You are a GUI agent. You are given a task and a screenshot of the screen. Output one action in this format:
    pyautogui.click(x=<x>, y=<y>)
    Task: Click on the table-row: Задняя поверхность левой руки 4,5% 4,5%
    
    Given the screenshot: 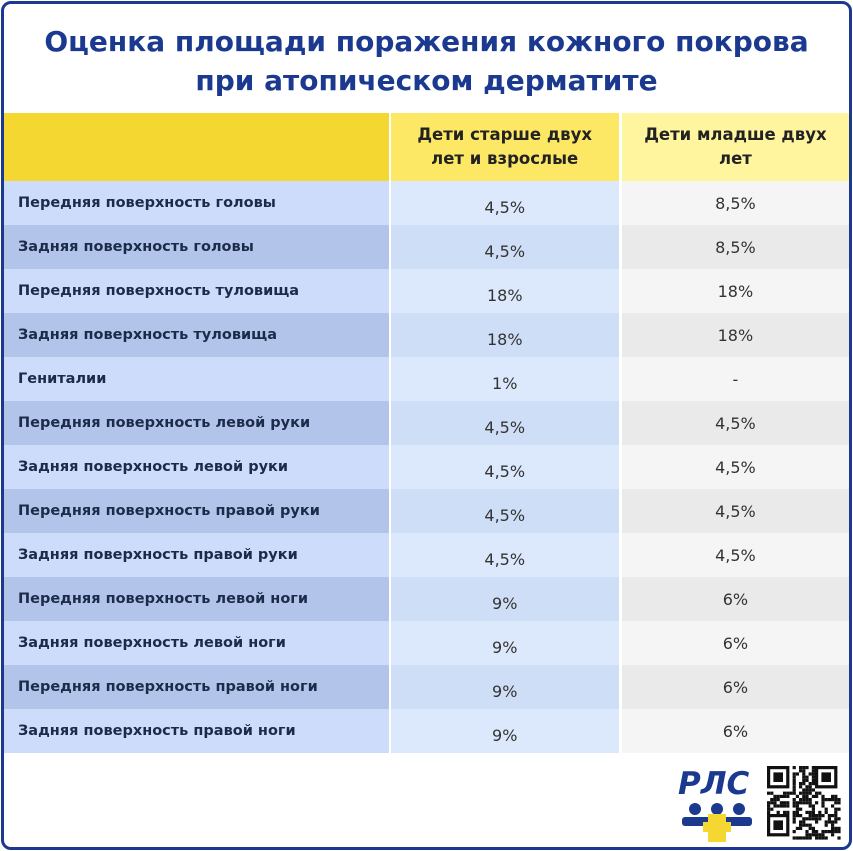 What is the action you would take?
    pyautogui.click(x=426, y=467)
    